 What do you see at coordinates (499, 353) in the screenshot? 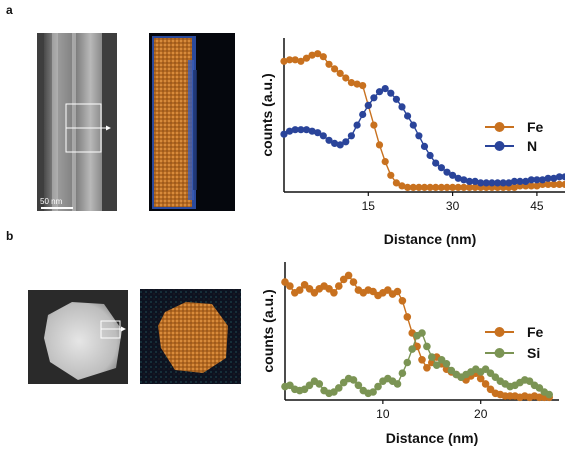
I see `legend-b-si-marker` at bounding box center [499, 353].